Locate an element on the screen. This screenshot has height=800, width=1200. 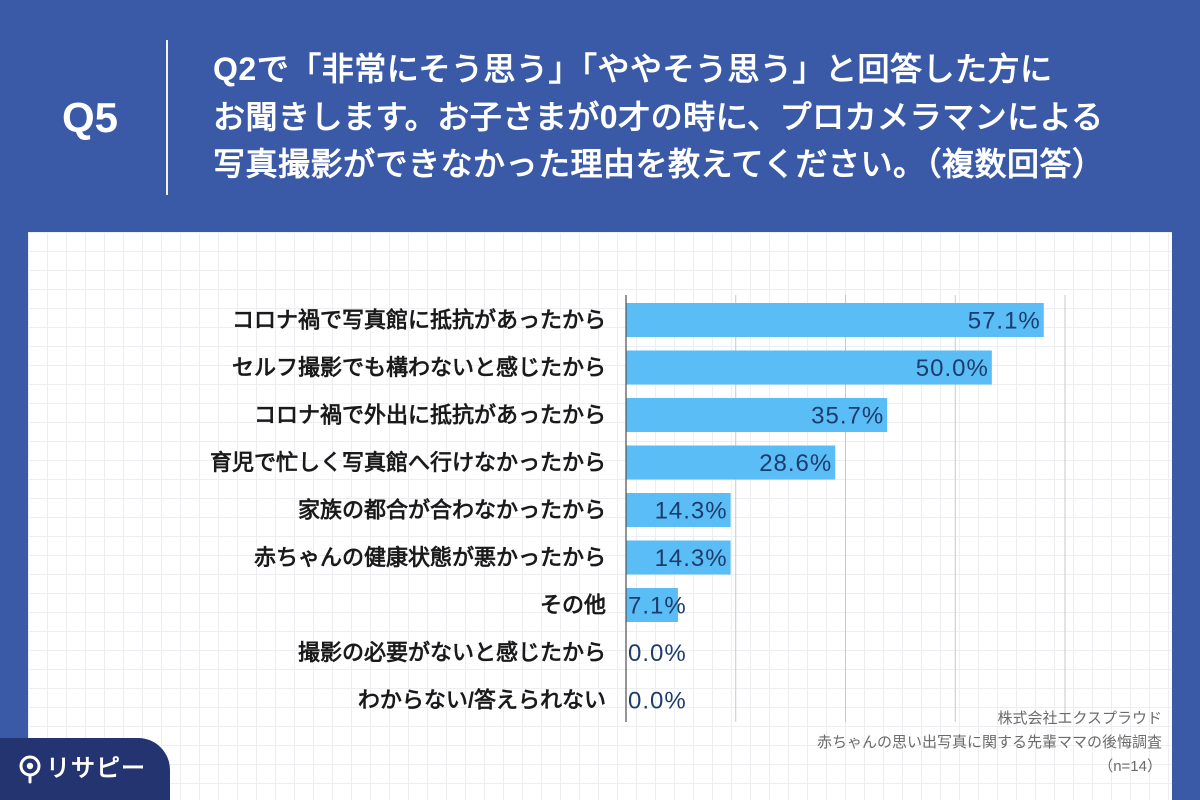
category-label: その他 is located at coordinates (573, 605).